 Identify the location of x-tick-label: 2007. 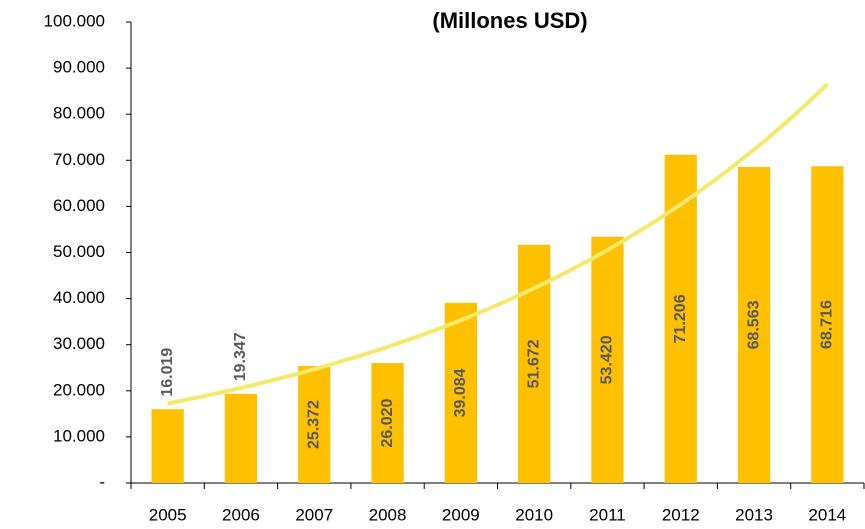
(314, 514).